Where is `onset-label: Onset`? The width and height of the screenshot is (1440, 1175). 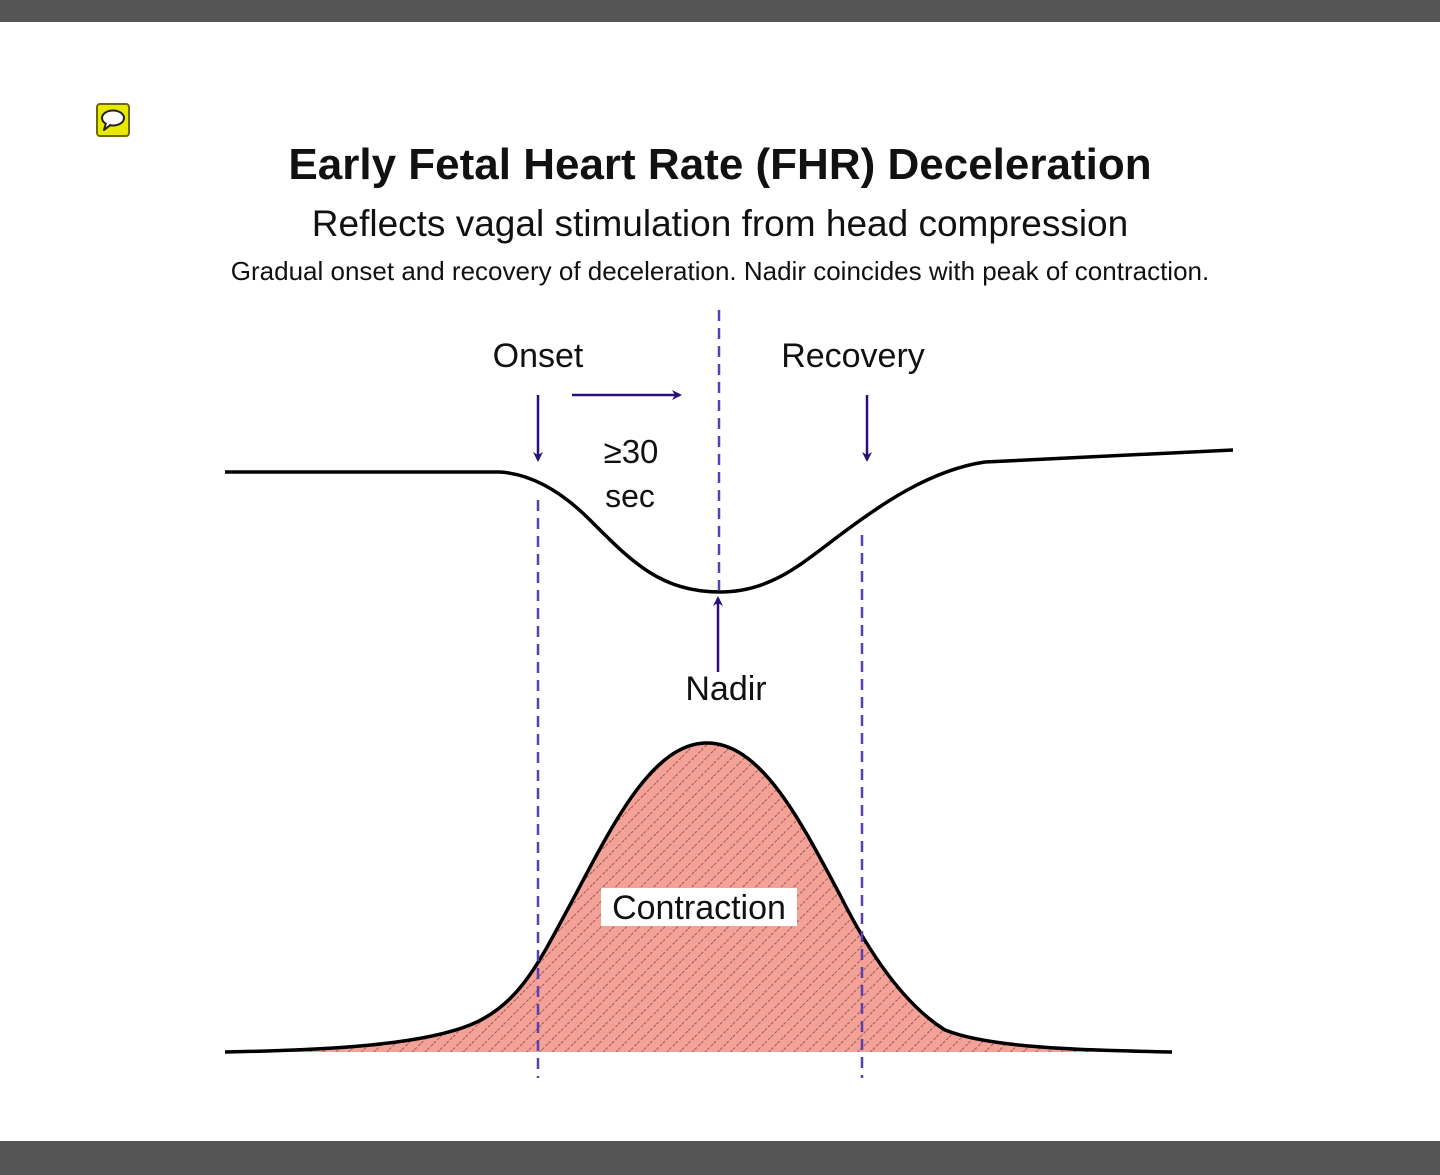
onset-label: Onset is located at coordinates (538, 356).